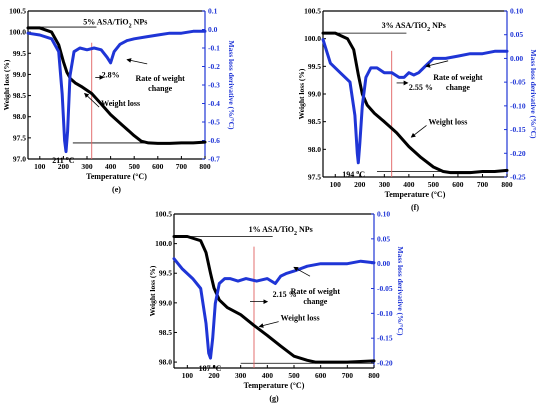 This screenshot has width=550, height=420. What do you see at coordinates (214, 48) in the screenshot?
I see `y-right-tick-label: -0.1` at bounding box center [214, 48].